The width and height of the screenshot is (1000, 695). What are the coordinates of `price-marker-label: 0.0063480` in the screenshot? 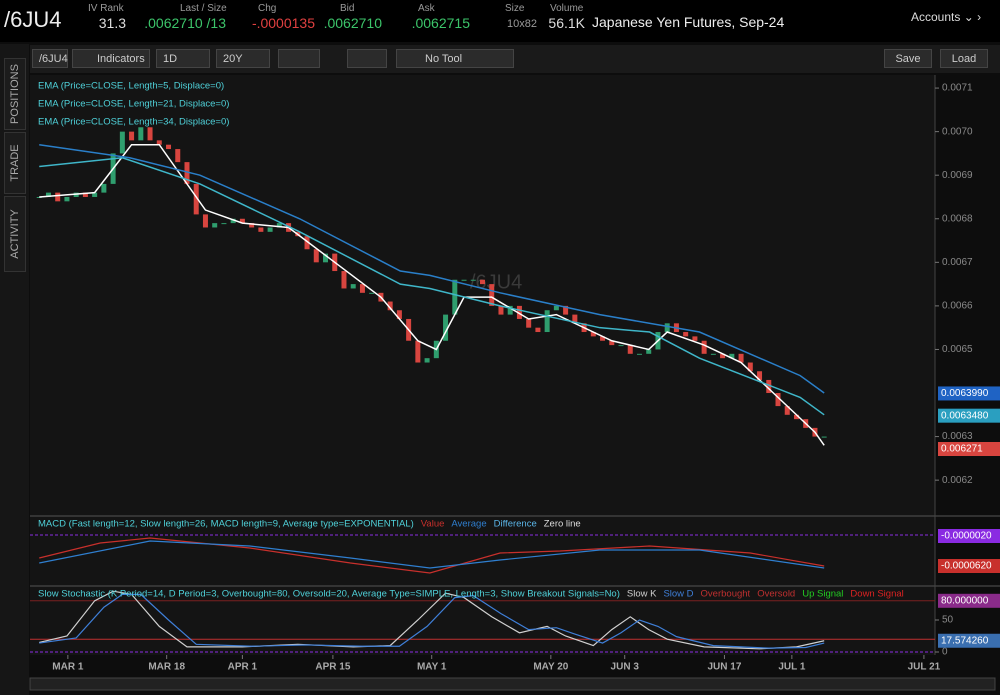 It's located at (965, 415).